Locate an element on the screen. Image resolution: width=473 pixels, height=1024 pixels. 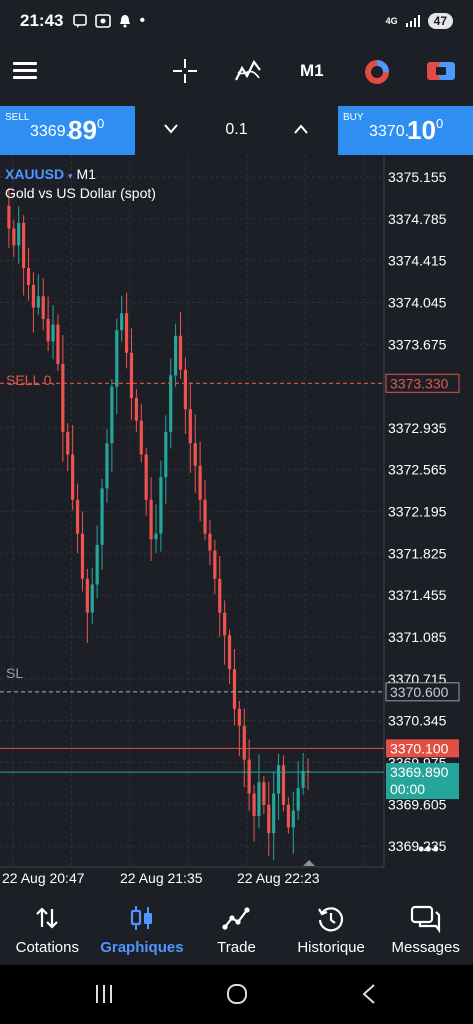
timeframe-button: M1 is located at coordinates (312, 70).